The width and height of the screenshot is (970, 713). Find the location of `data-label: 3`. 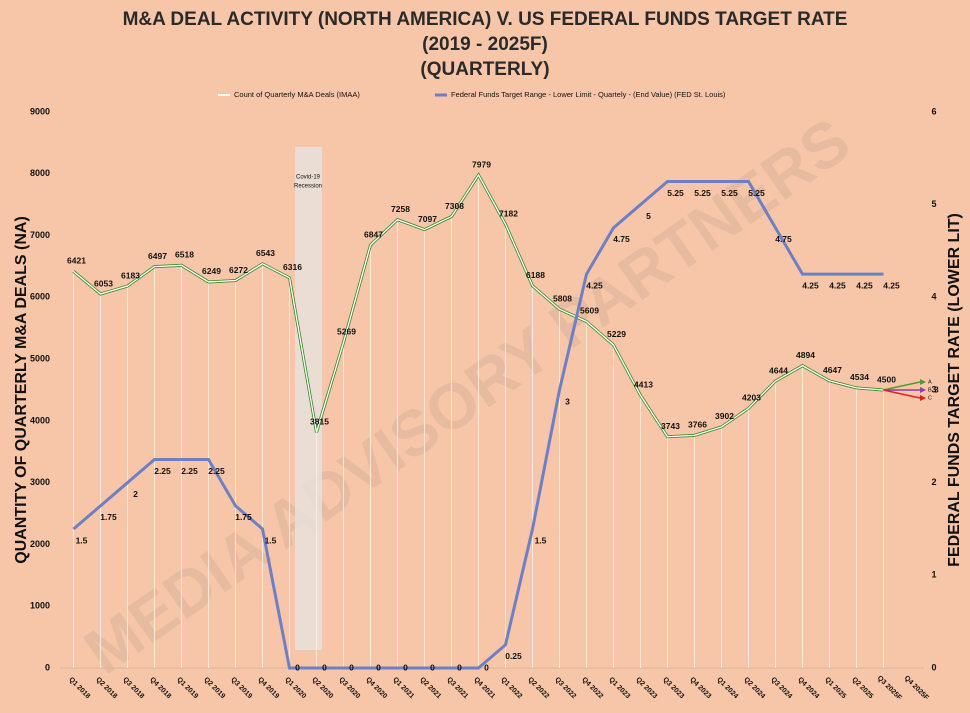

data-label: 3 is located at coordinates (567, 401).